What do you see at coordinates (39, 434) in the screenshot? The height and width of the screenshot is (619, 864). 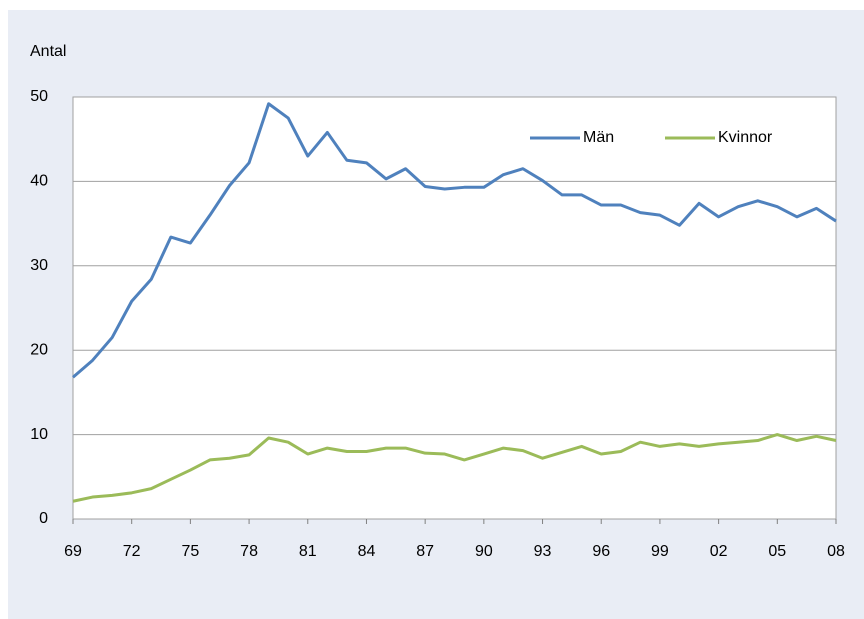 I see `y-tick-label: 10` at bounding box center [39, 434].